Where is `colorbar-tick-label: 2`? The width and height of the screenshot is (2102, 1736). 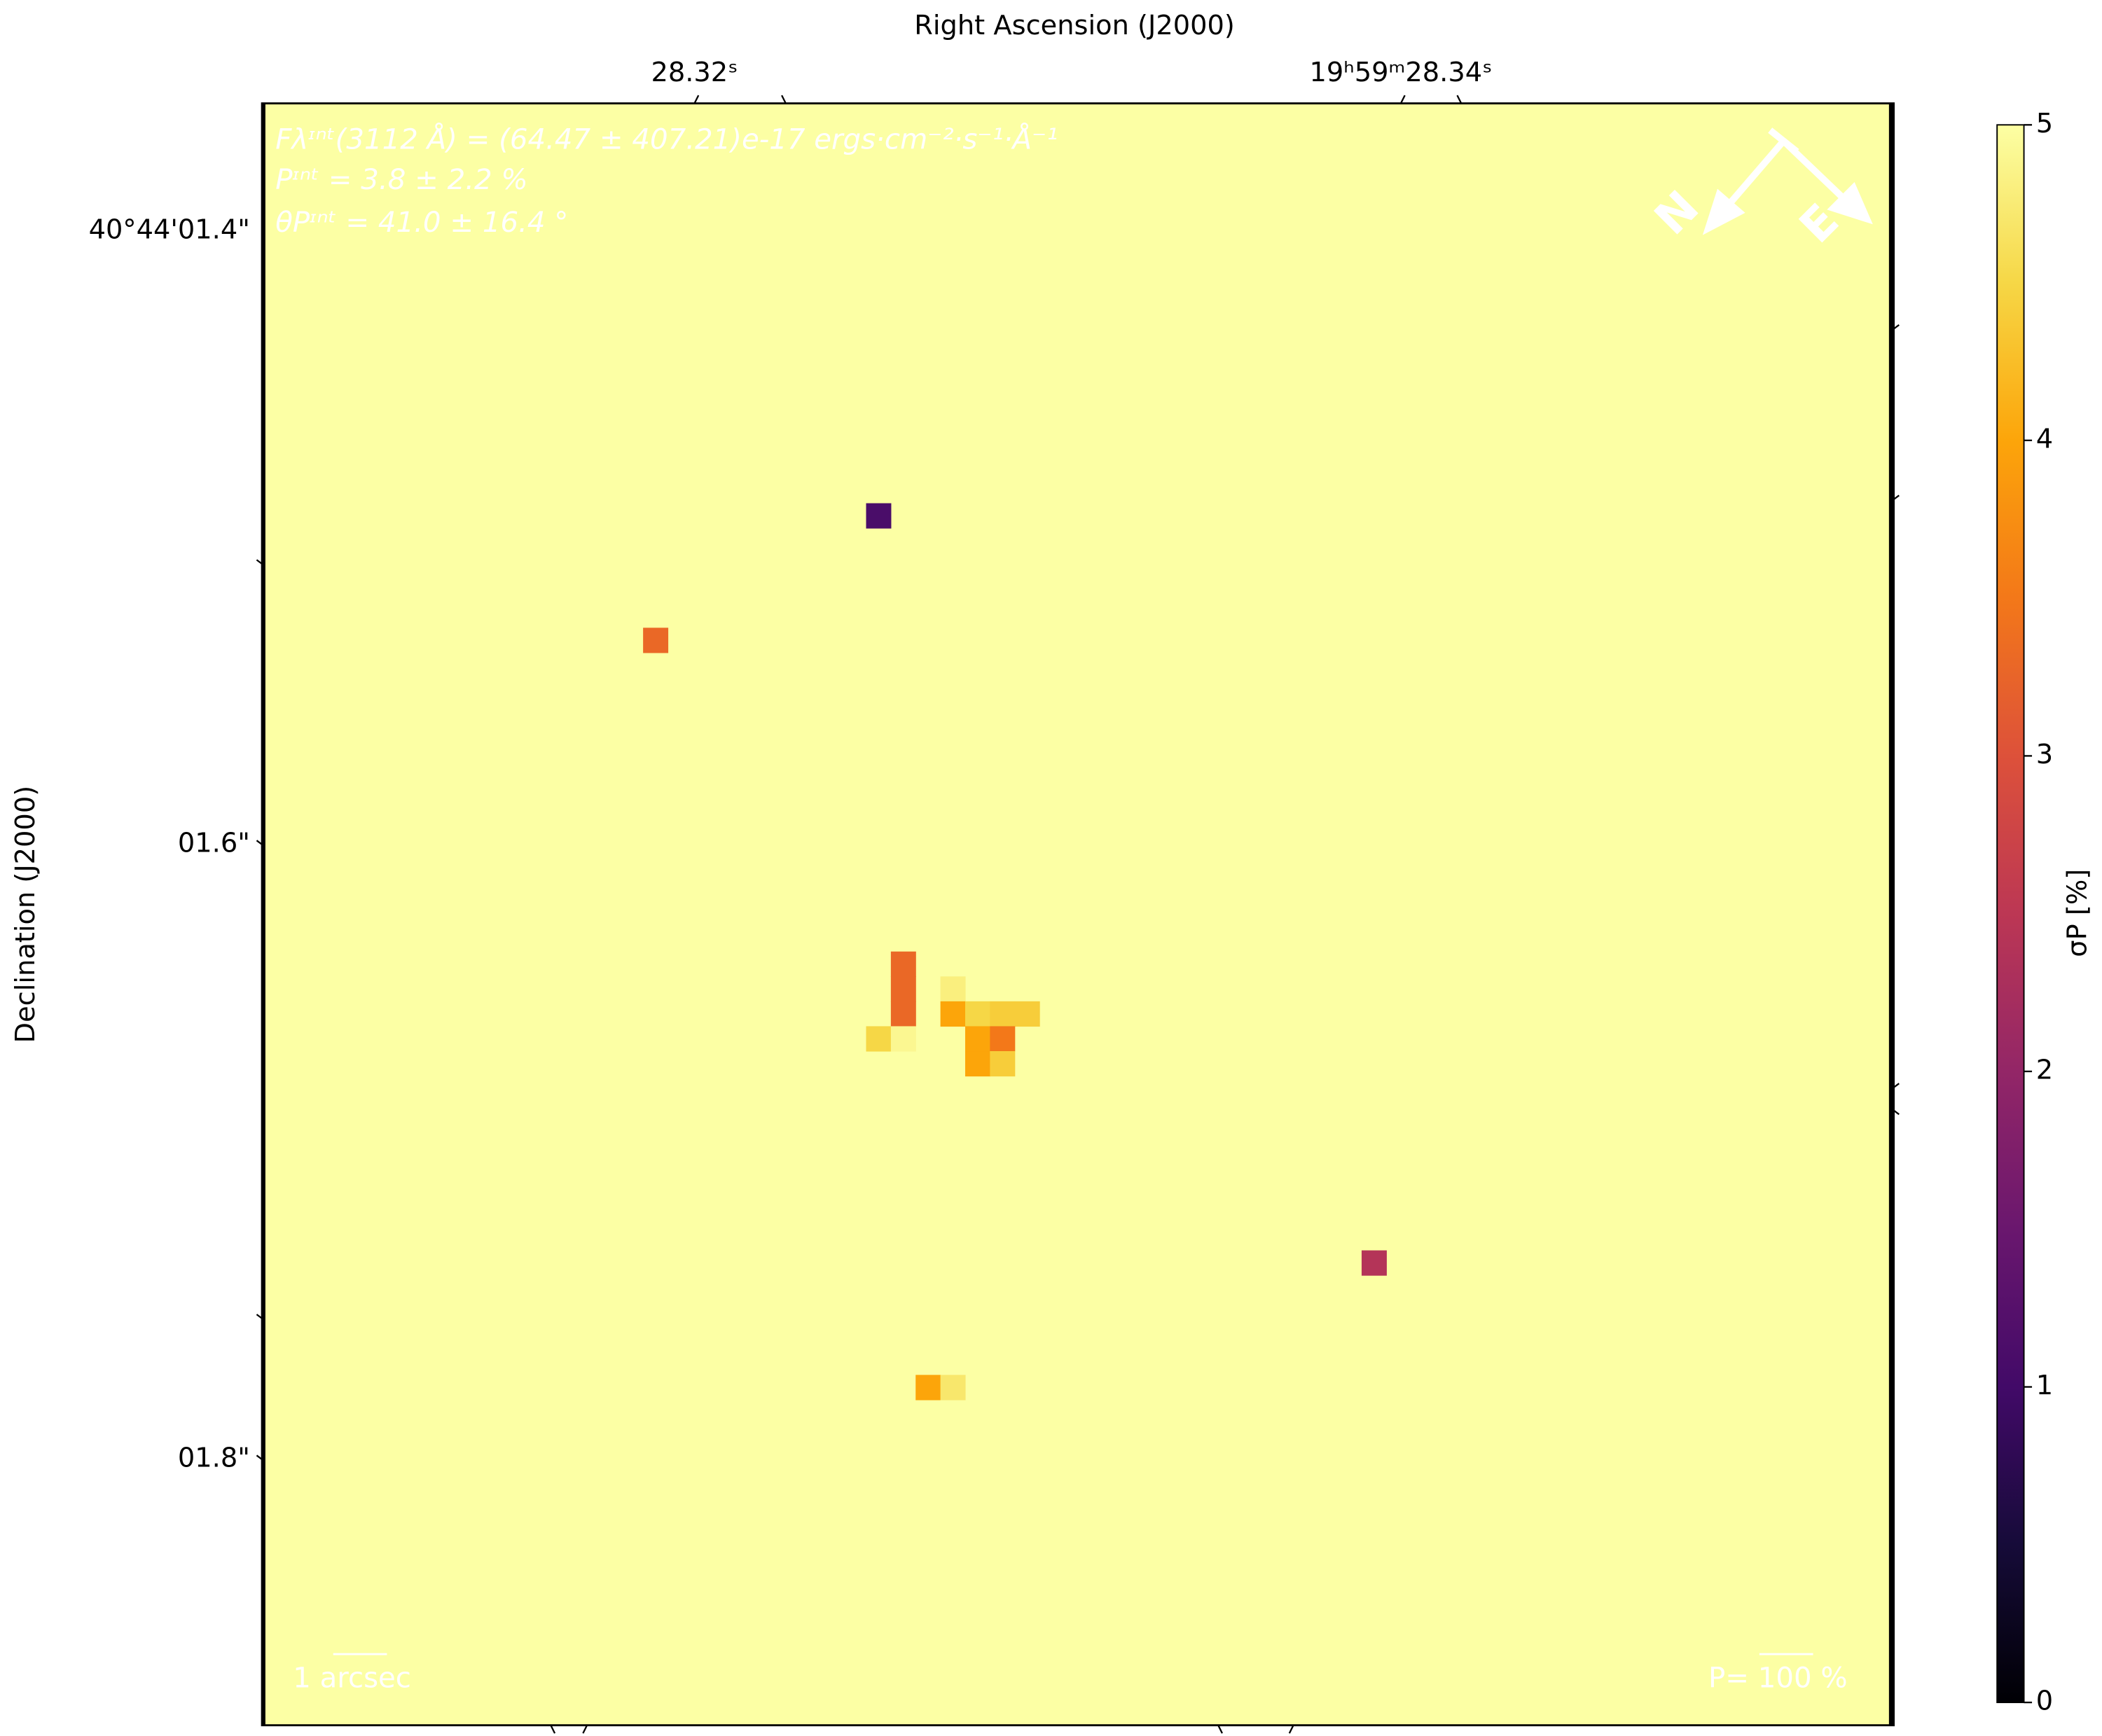
colorbar-tick-label: 2 is located at coordinates (2044, 1069).